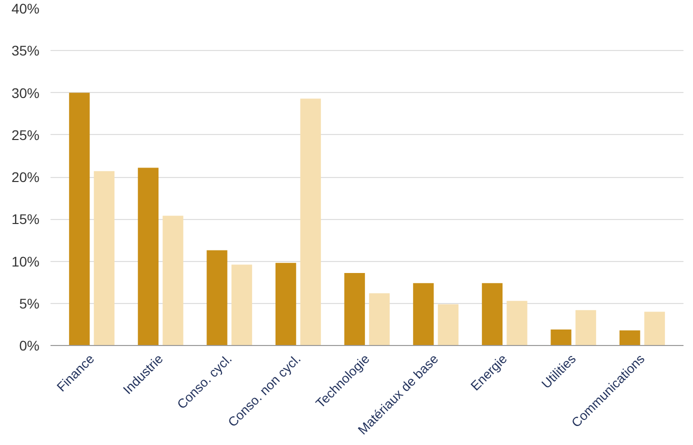 The height and width of the screenshot is (445, 693). What do you see at coordinates (29, 346) in the screenshot?
I see `y-tick-label: 0%` at bounding box center [29, 346].